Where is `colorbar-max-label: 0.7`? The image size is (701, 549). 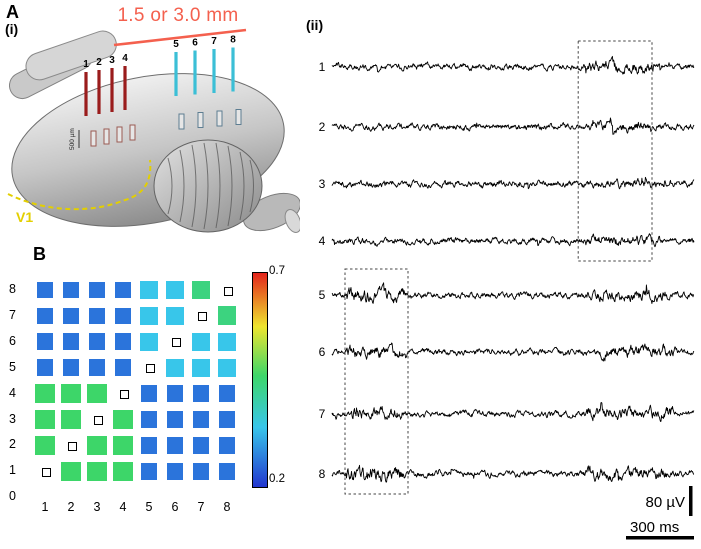
colorbar-max-label: 0.7 is located at coordinates (277, 271).